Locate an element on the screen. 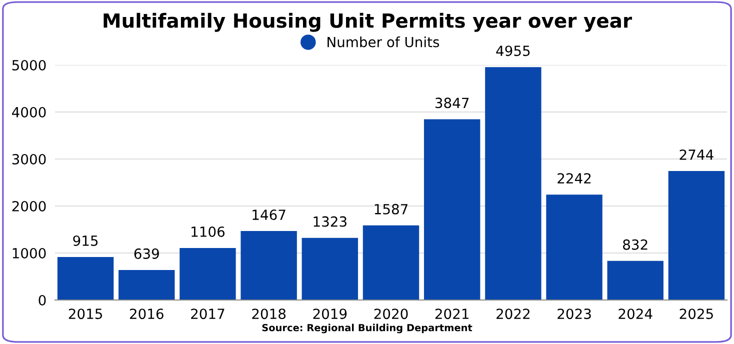 The width and height of the screenshot is (734, 344). x-tick-label: 2022 is located at coordinates (513, 314).